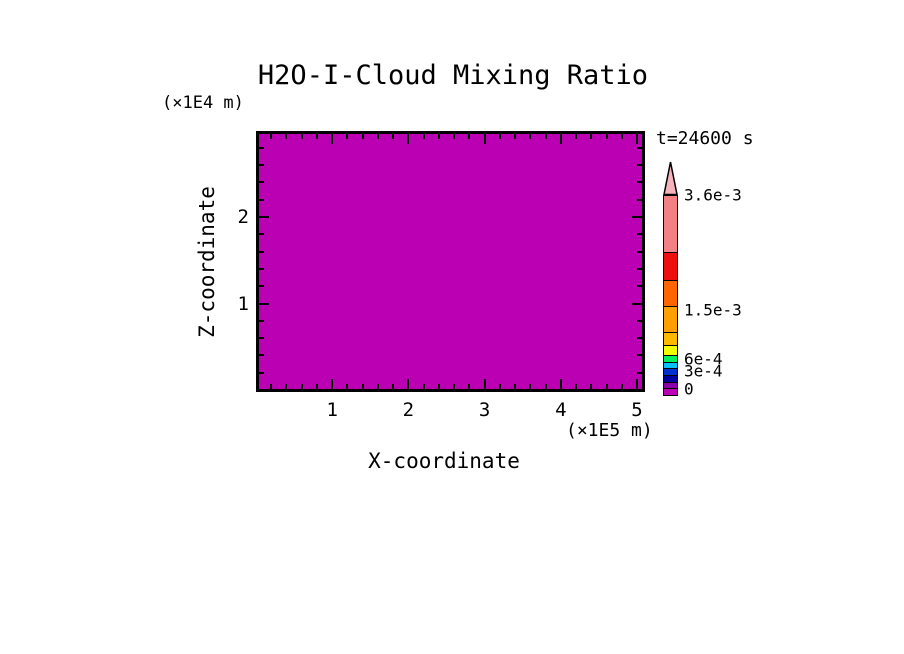 The width and height of the screenshot is (904, 654). Describe the element at coordinates (203, 103) in the screenshot. I see `z-axis-unit-label: (×1E4 m)` at that location.